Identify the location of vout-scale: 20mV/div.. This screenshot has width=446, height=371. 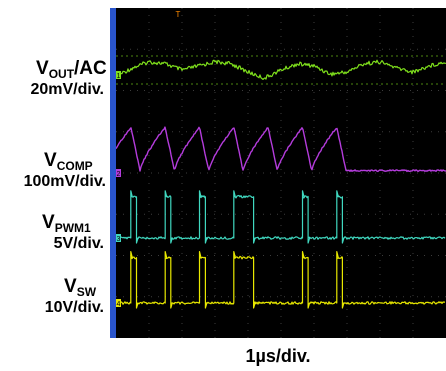
(67, 89).